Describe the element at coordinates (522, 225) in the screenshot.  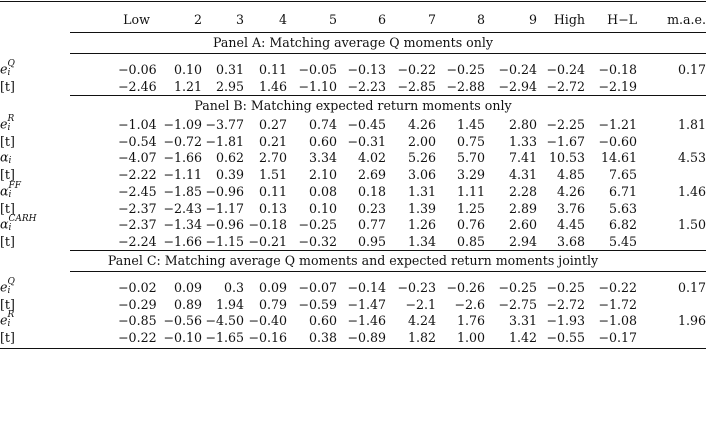
I see `table-cell: 2.60` at that location.